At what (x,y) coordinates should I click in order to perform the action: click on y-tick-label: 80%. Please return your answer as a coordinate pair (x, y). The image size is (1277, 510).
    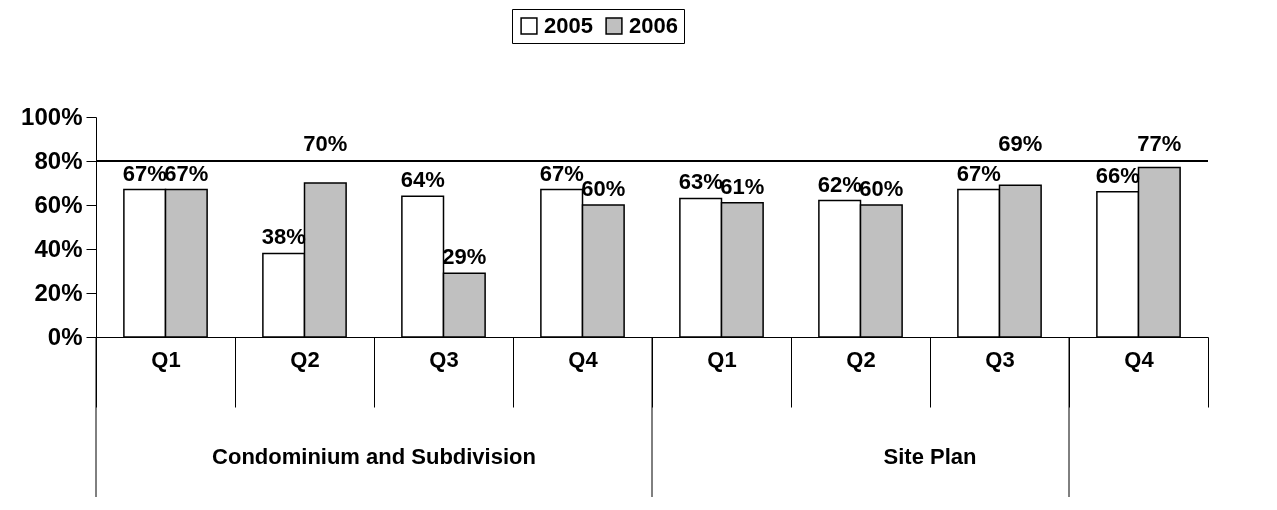
    Looking at the image, I should click on (58, 160).